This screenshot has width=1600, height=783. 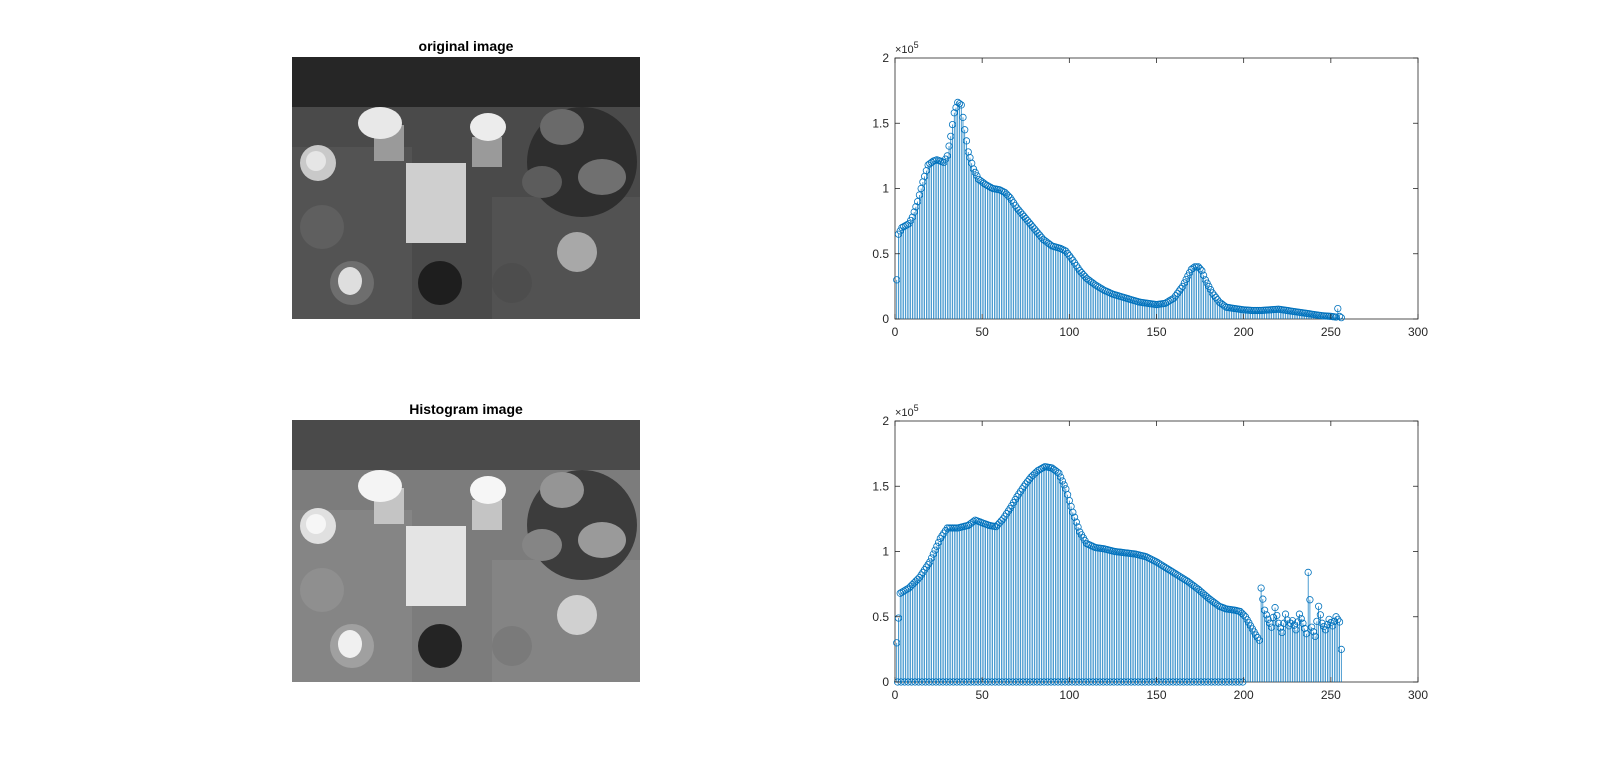 What do you see at coordinates (982, 332) in the screenshot?
I see `x-tick-label: 50` at bounding box center [982, 332].